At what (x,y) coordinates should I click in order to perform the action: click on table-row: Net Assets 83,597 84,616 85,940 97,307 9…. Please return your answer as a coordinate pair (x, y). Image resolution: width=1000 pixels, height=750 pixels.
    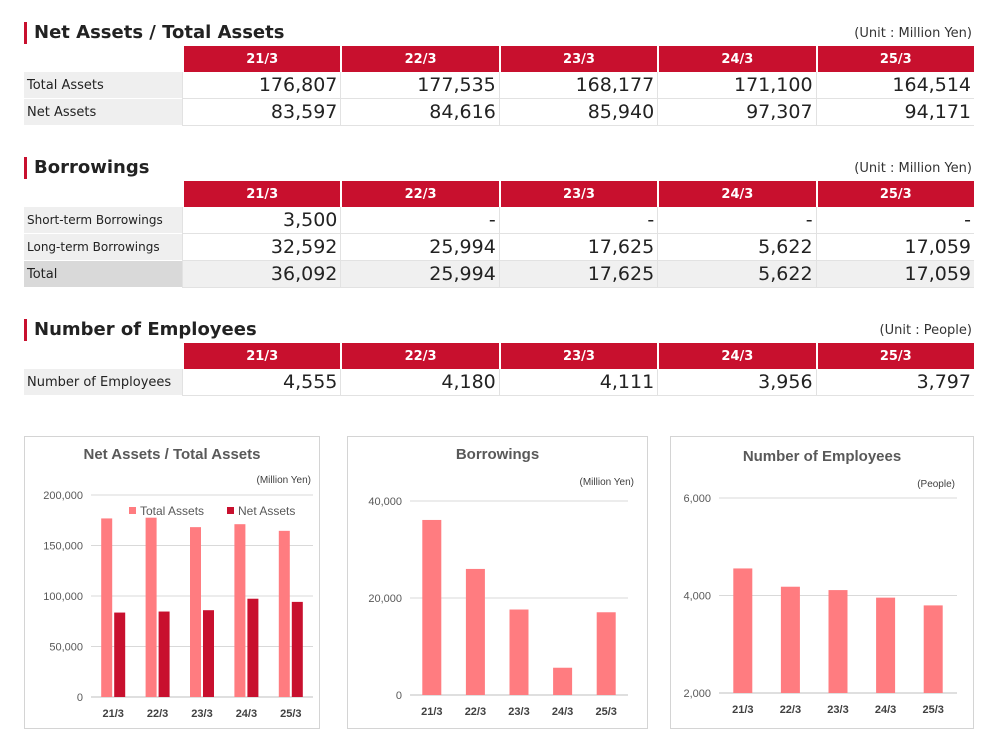
    Looking at the image, I should click on (499, 112).